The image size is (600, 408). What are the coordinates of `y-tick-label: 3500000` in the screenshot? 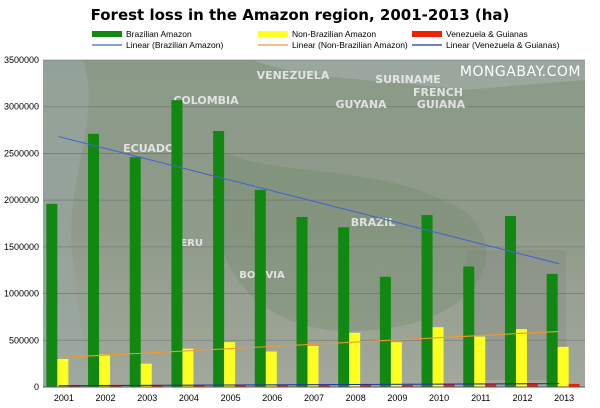 It's located at (21, 60).